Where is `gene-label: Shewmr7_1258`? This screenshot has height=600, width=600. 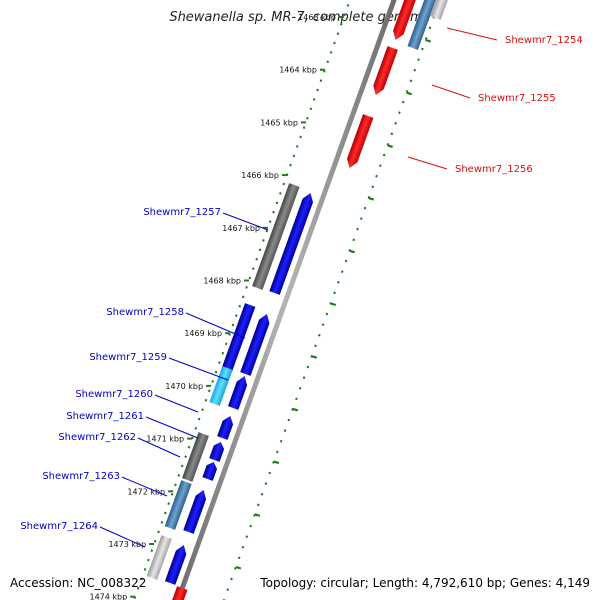 gene-label: Shewmr7_1258 is located at coordinates (145, 312).